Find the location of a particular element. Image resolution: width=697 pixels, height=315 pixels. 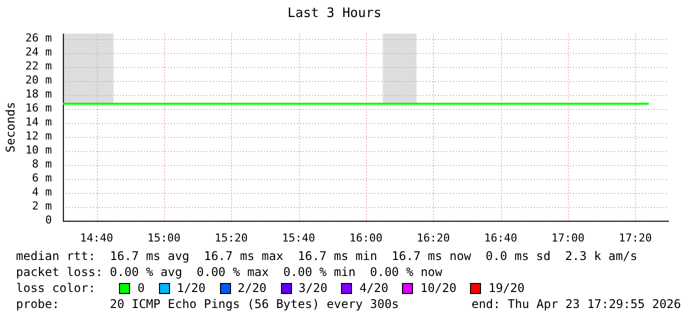

y-tick-label: 20 m is located at coordinates (38, 79).